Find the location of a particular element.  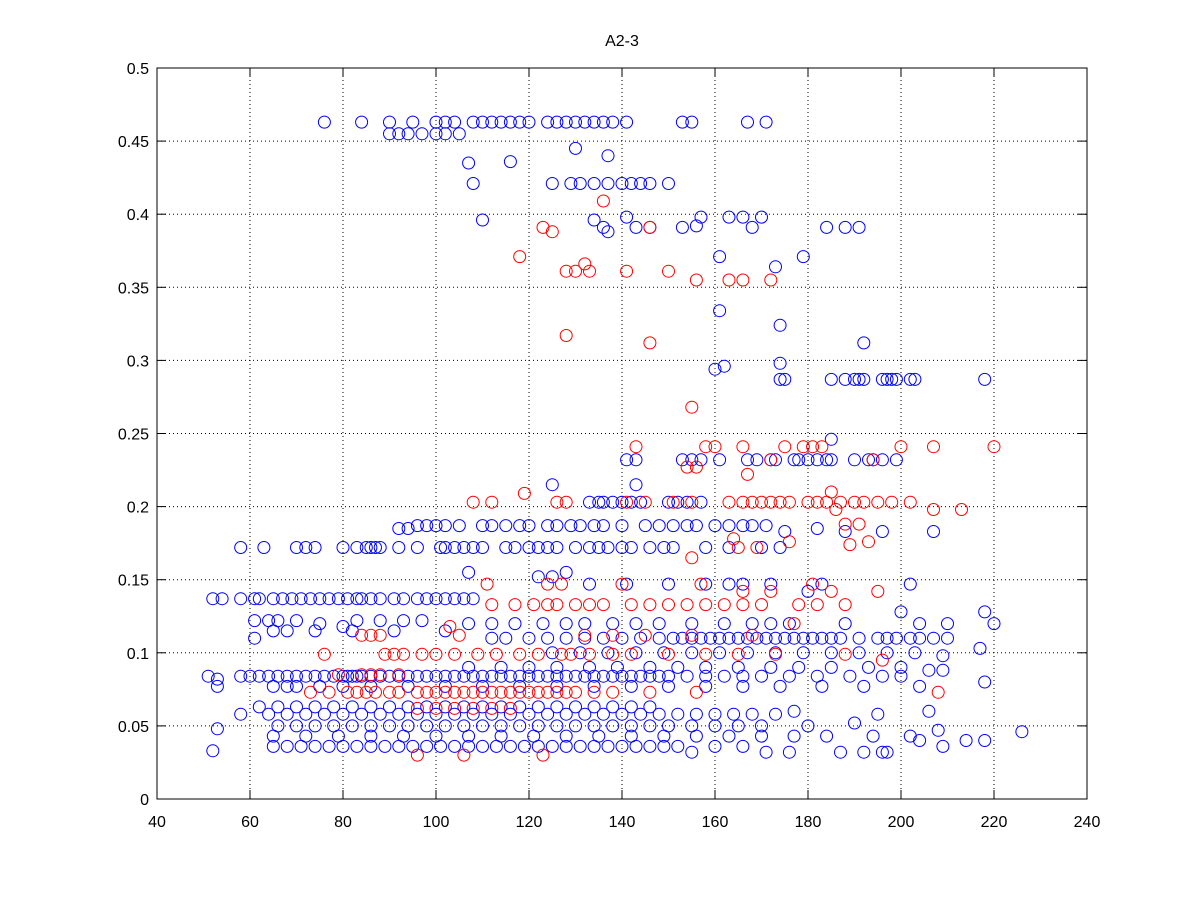

y-tick-labels: 0 0.05 0.1 0.15 0.2 0.25 0.3 0.35 0.4 0.45 0.5 is located at coordinates (133, 435).